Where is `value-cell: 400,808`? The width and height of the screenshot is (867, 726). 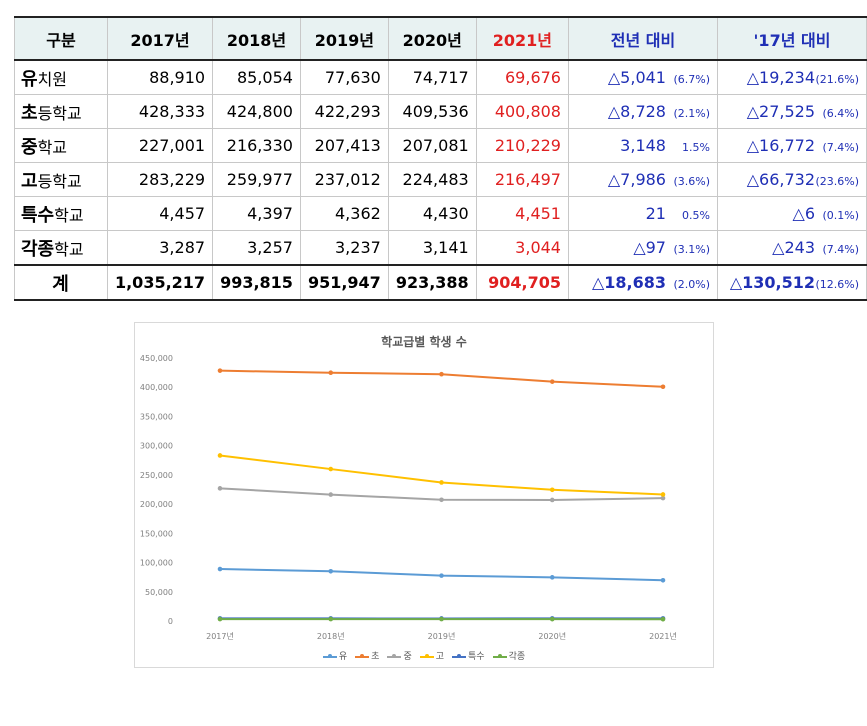 value-cell: 400,808 is located at coordinates (522, 111).